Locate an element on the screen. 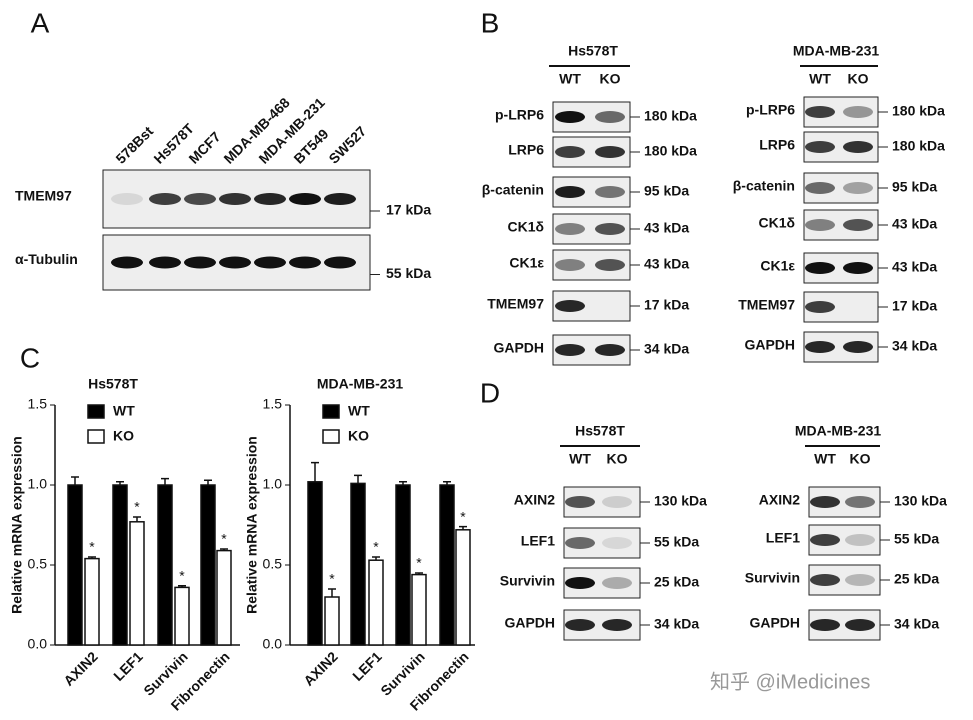 The width and height of the screenshot is (973, 720). y-tick-label: 0.5 is located at coordinates (38, 564).